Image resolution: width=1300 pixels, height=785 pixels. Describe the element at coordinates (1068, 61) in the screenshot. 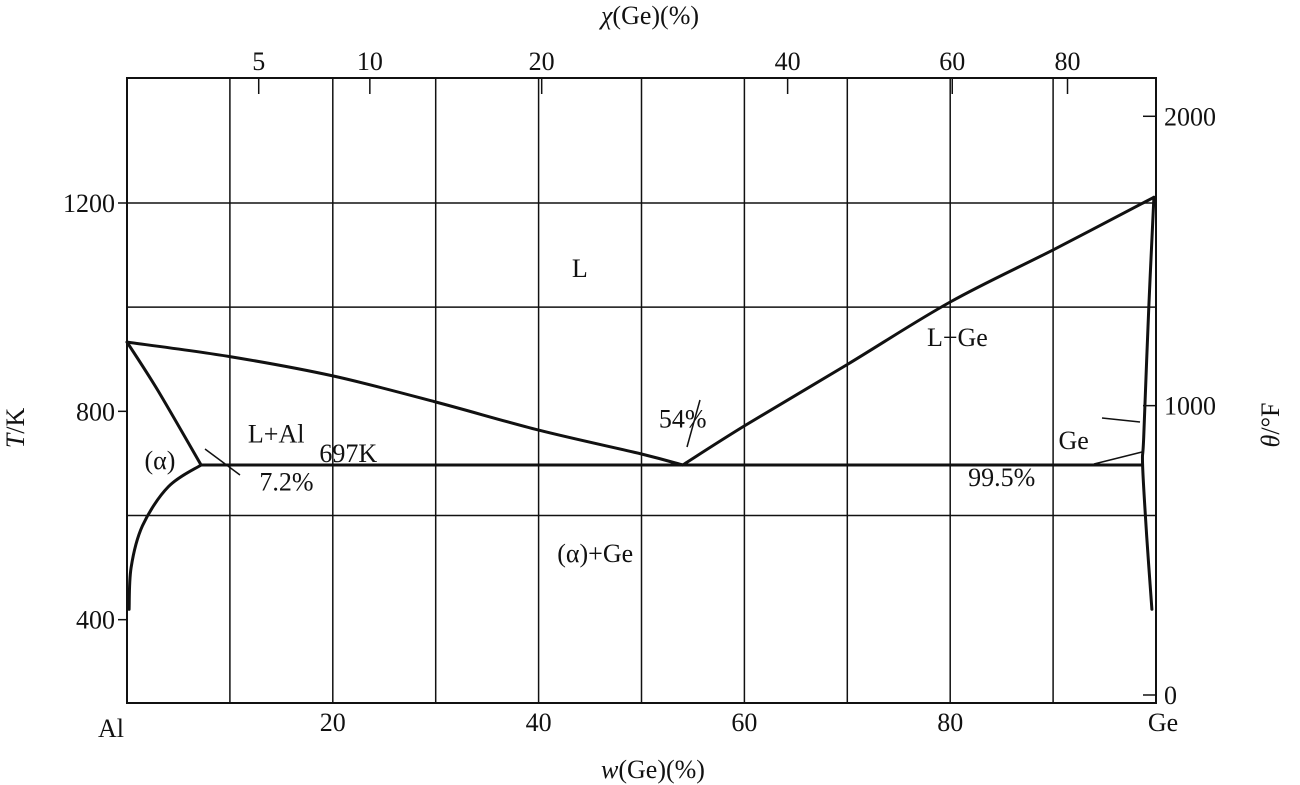

I see `top-tick-label: 80` at that location.